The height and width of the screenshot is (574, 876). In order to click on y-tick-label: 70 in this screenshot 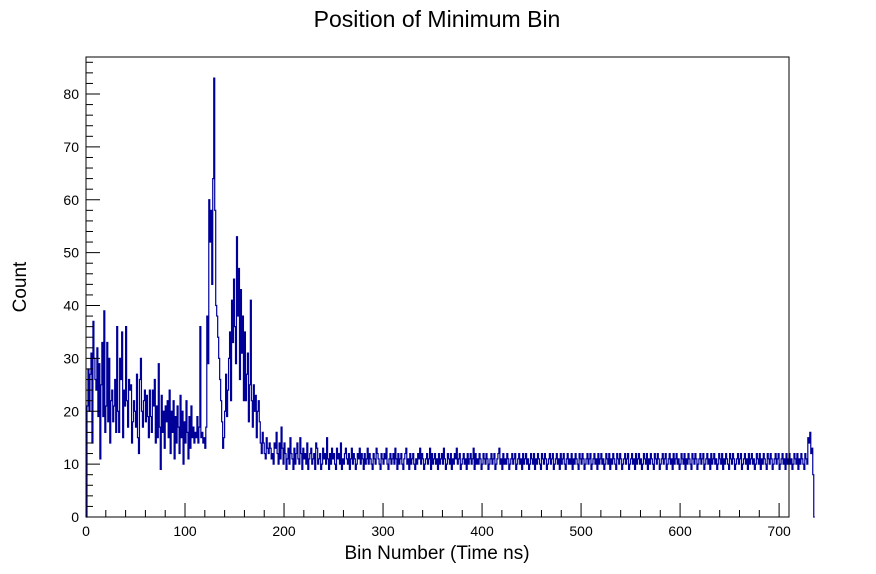, I will do `click(71, 147)`.